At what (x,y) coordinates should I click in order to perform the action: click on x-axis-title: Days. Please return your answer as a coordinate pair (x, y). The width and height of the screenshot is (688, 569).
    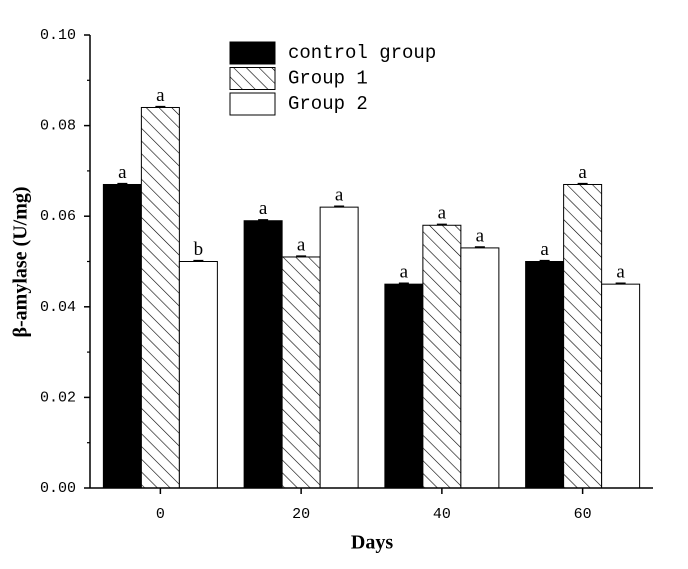
    Looking at the image, I should click on (372, 543).